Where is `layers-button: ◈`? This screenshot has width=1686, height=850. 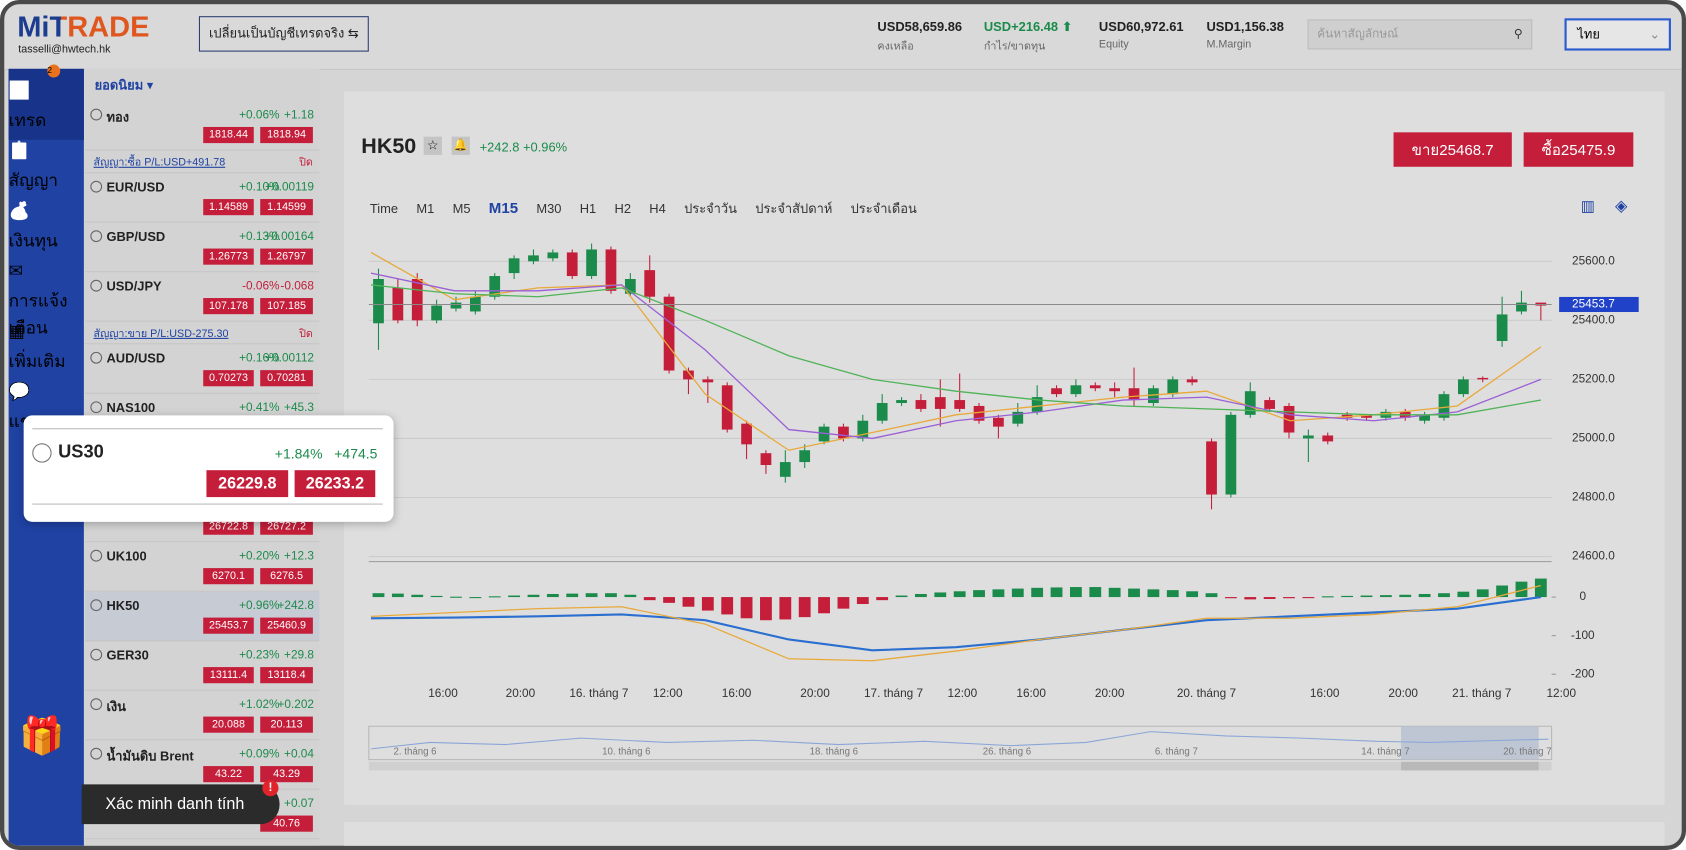
layers-button: ◈ is located at coordinates (1621, 206).